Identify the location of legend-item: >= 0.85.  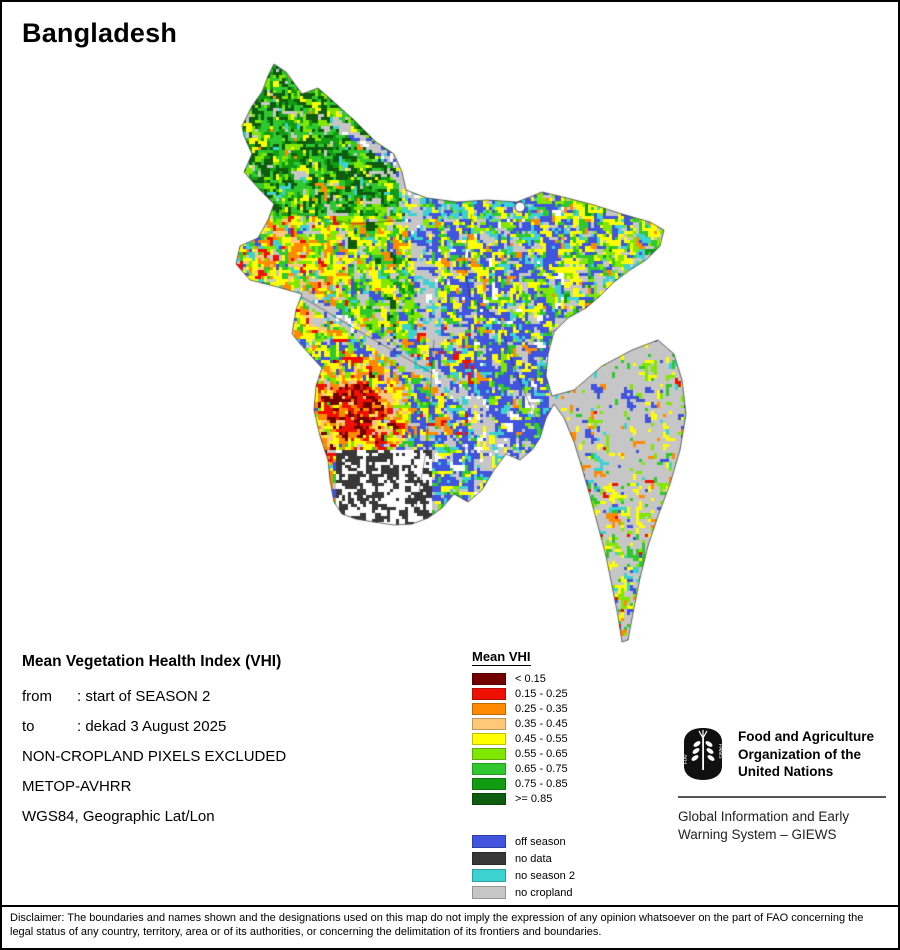
(523, 799).